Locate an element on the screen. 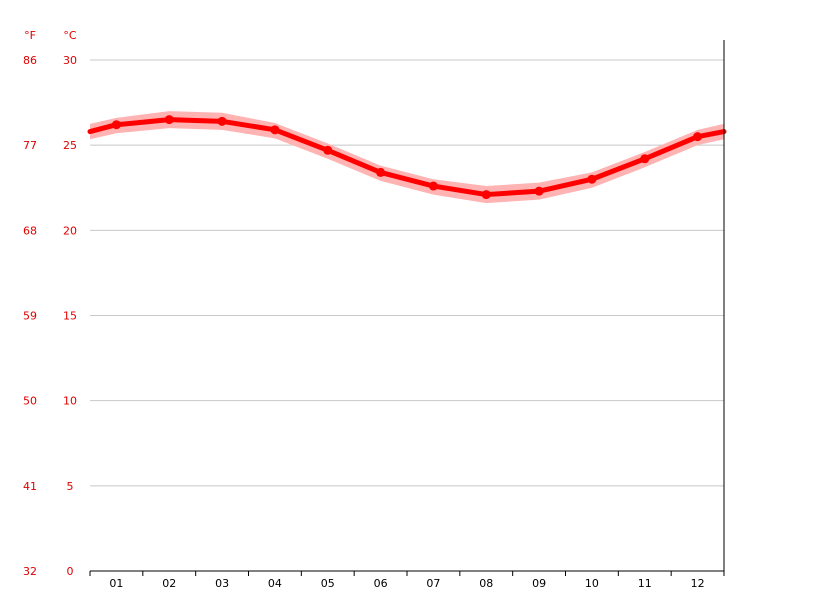 Image resolution: width=815 pixels, height=615 pixels. y-tick-label-f: 41 is located at coordinates (30, 486).